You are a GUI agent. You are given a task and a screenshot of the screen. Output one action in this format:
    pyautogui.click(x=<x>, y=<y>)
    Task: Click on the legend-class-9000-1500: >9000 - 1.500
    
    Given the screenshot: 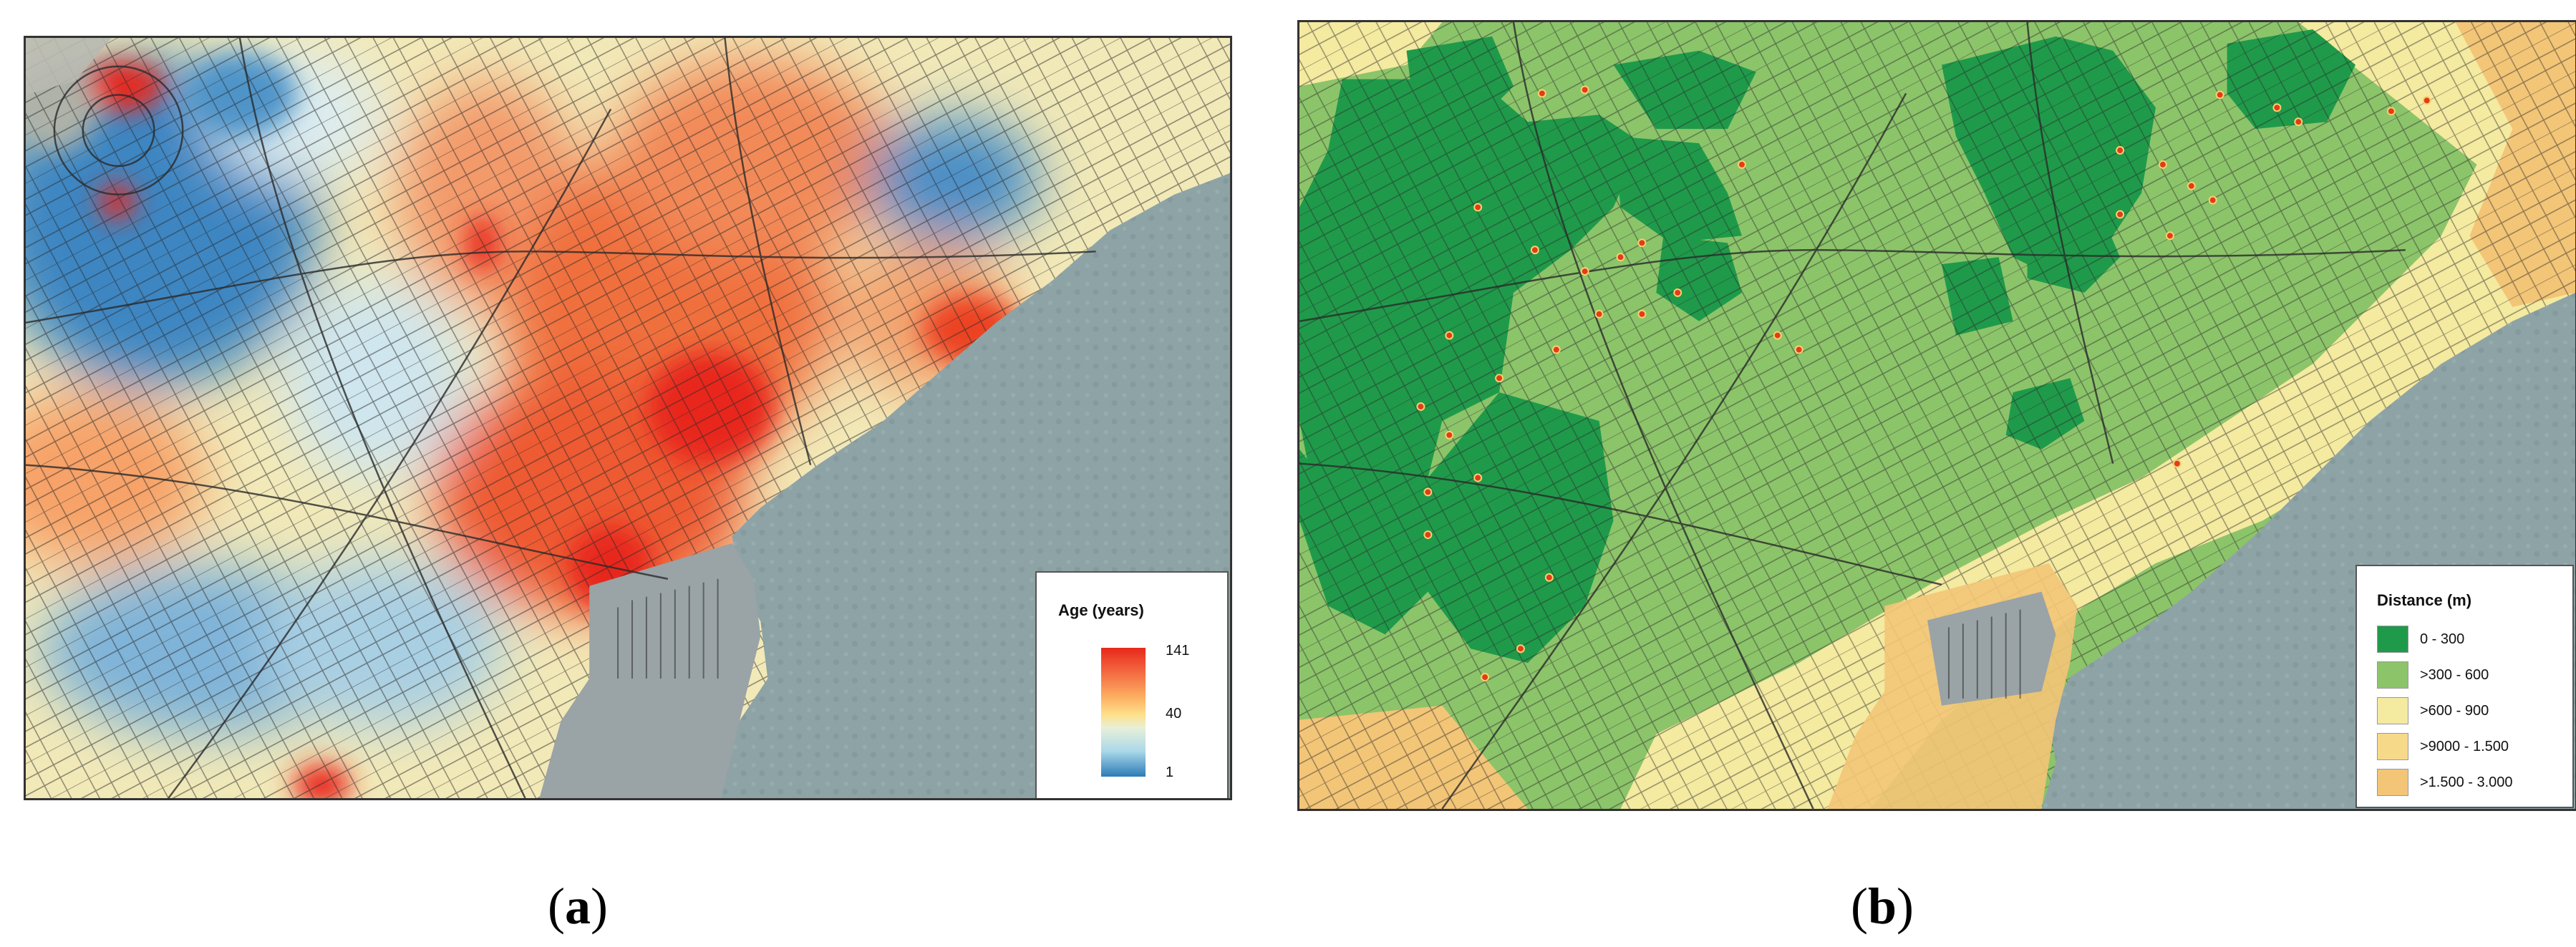 What is the action you would take?
    pyautogui.click(x=2443, y=746)
    